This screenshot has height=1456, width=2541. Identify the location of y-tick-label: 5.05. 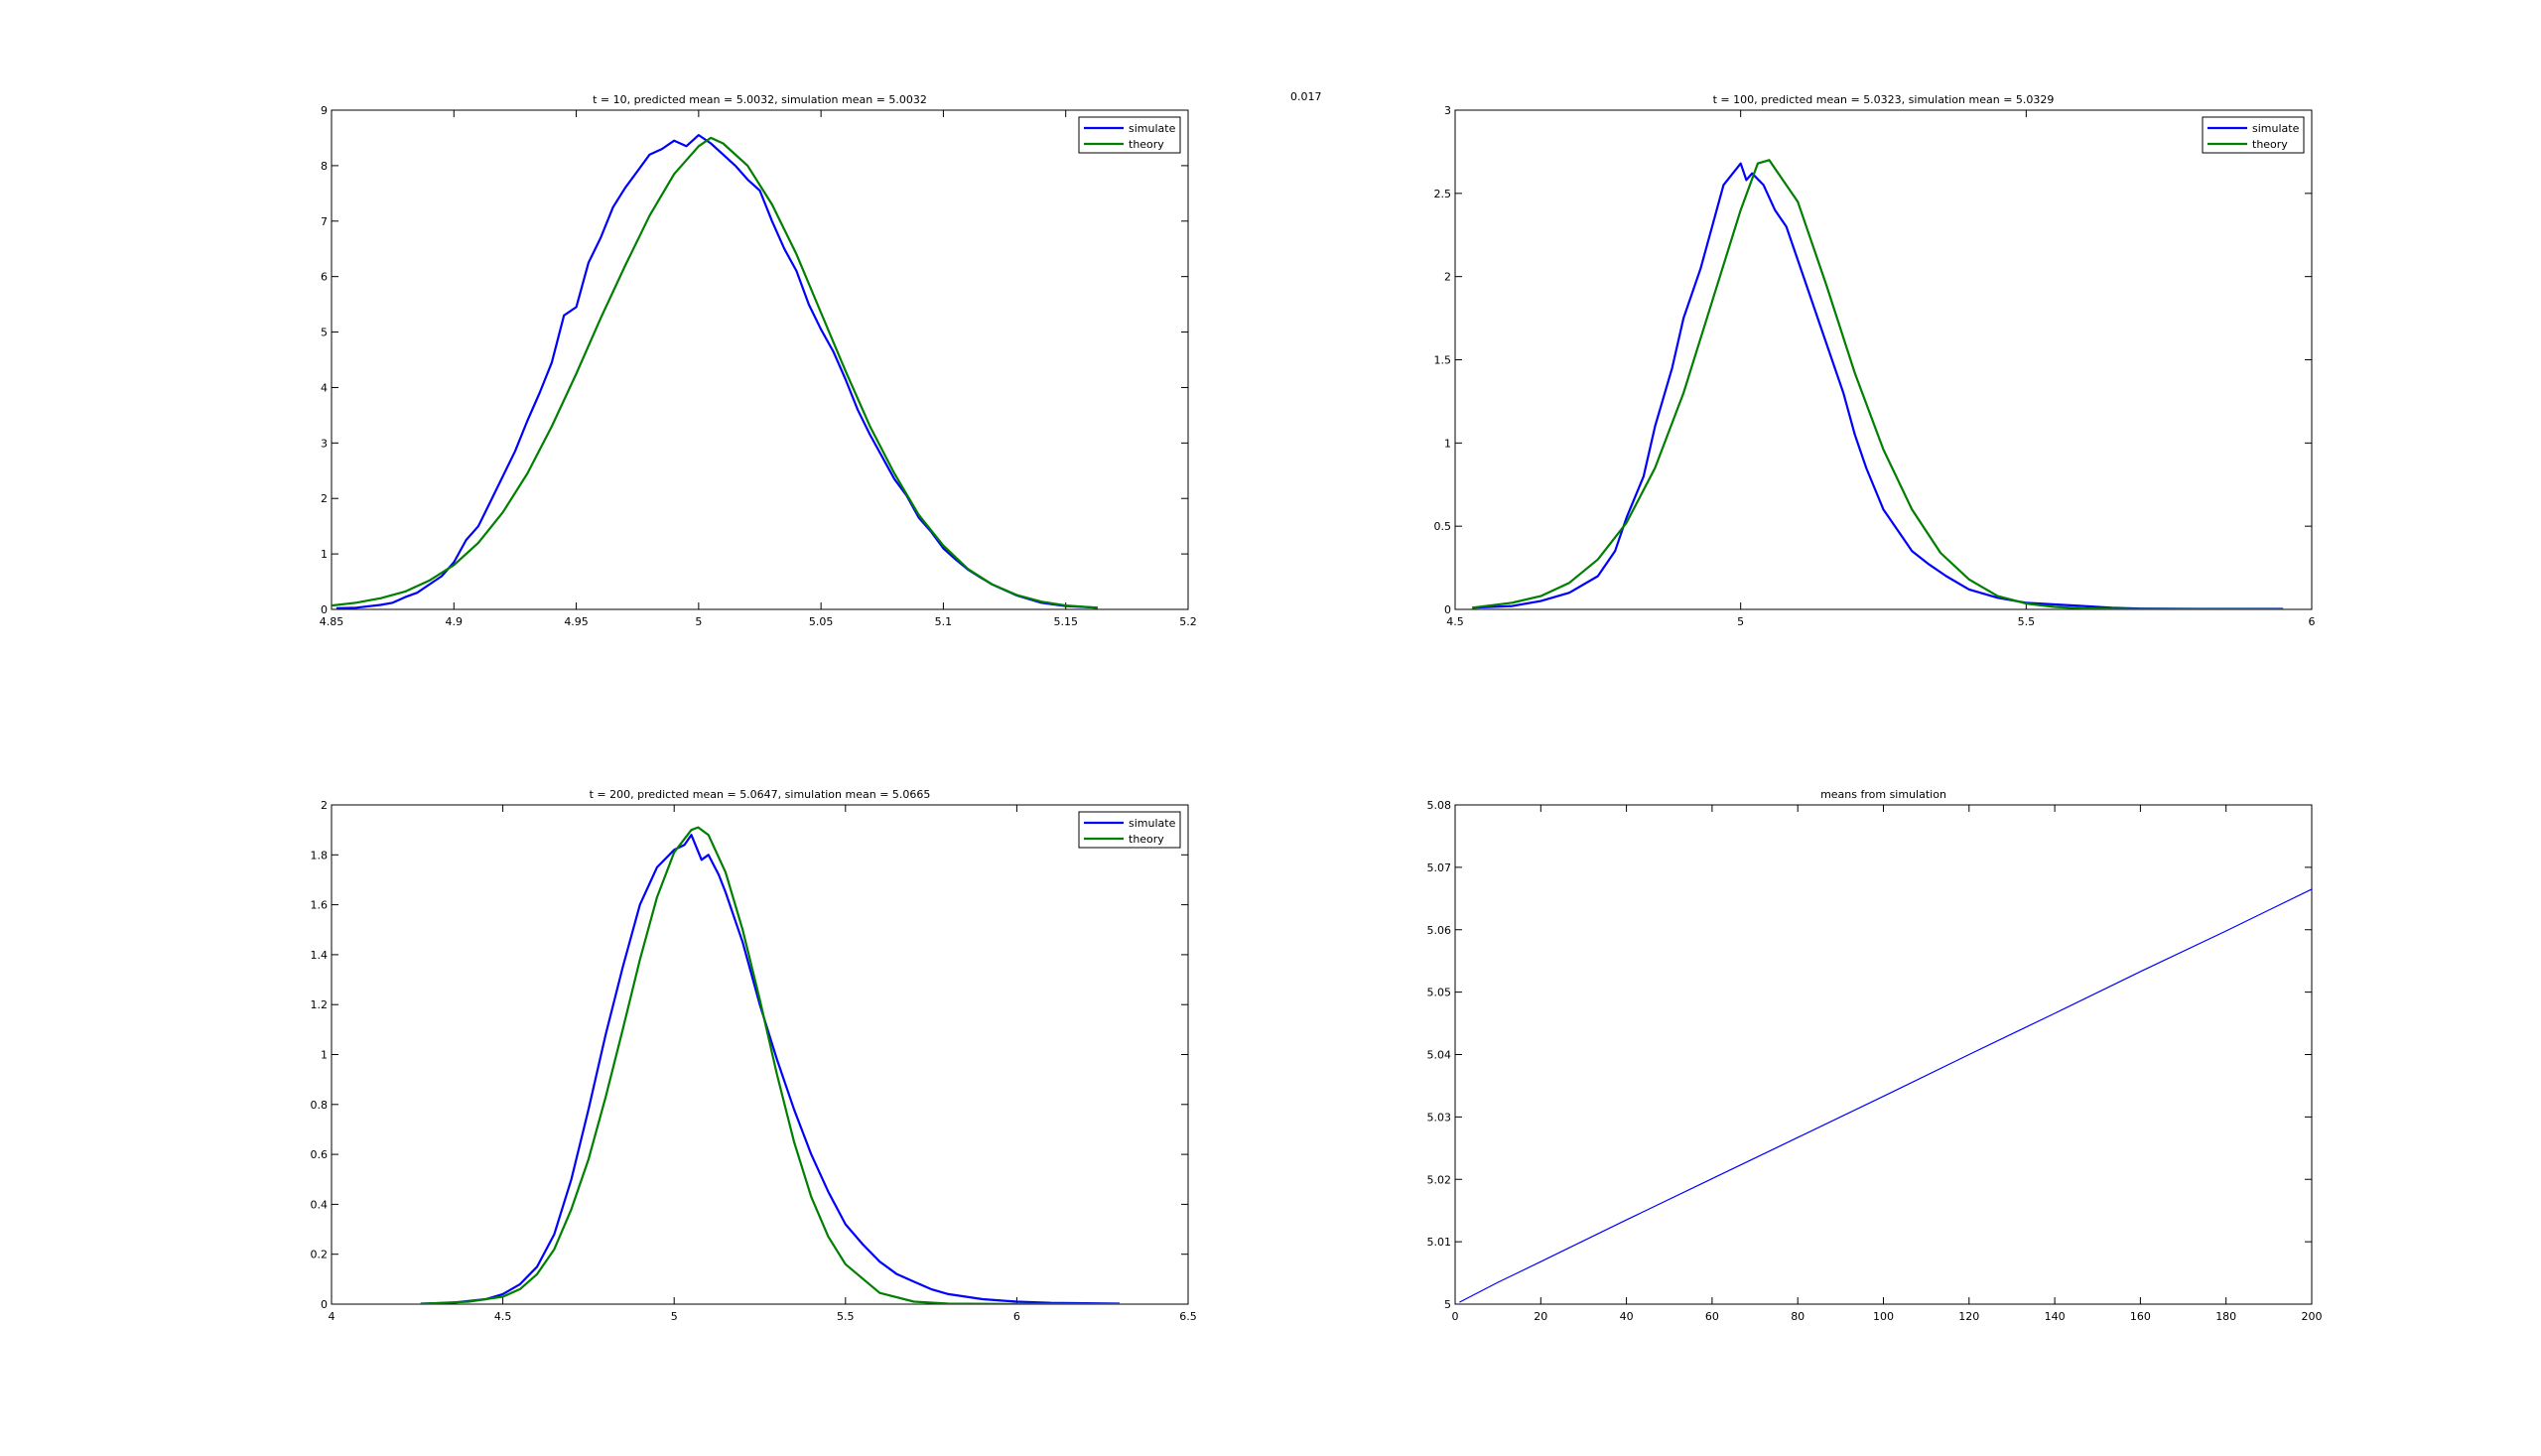
(1439, 993).